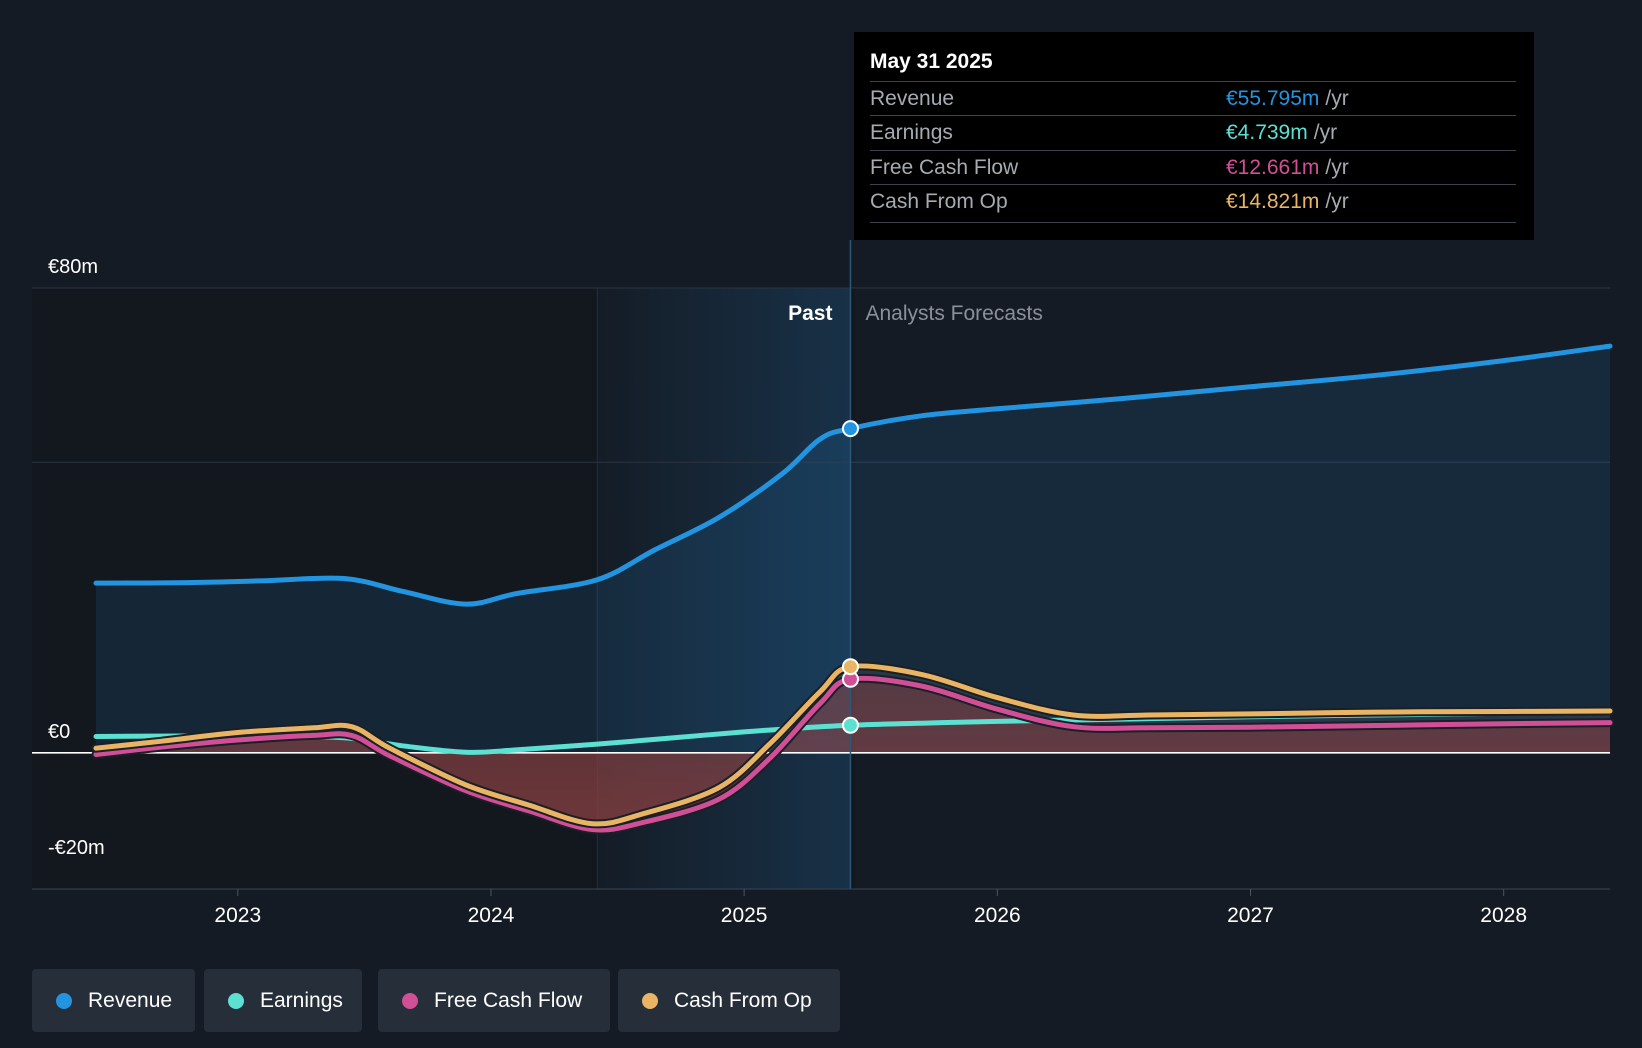  I want to click on x-tick-label: 2027, so click(1250, 915).